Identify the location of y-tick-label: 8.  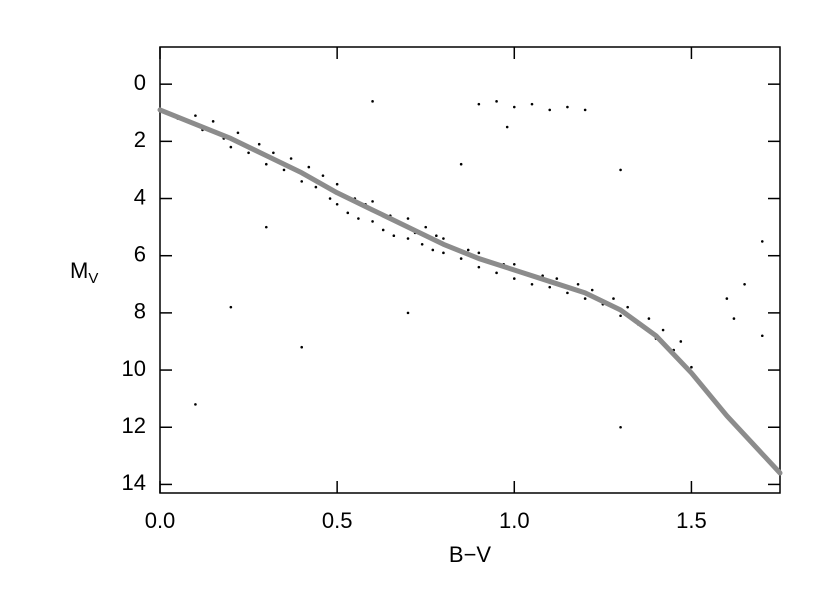
(140, 311).